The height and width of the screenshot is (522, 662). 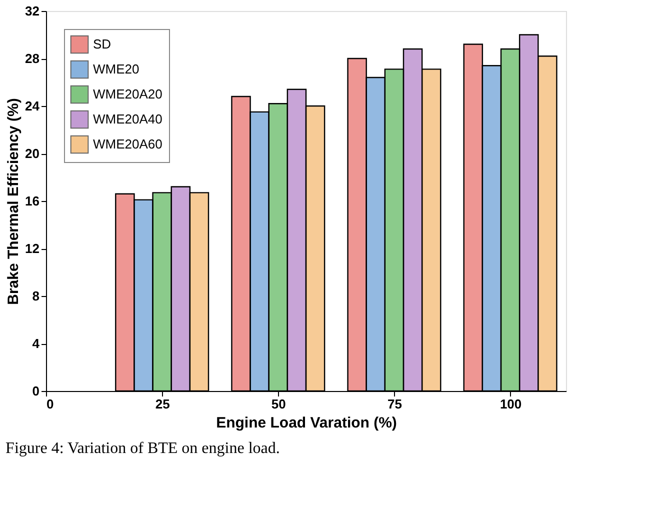 What do you see at coordinates (32, 58) in the screenshot?
I see `y-tick-label: 28` at bounding box center [32, 58].